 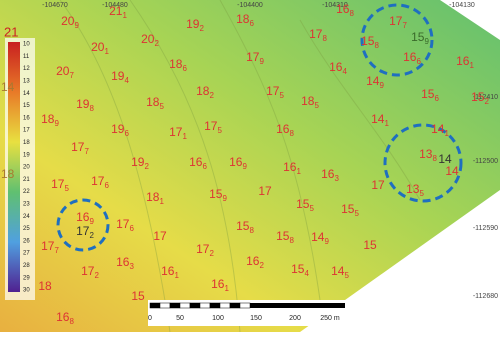 I want to click on colorbar-tick: 22, so click(x=26, y=192).